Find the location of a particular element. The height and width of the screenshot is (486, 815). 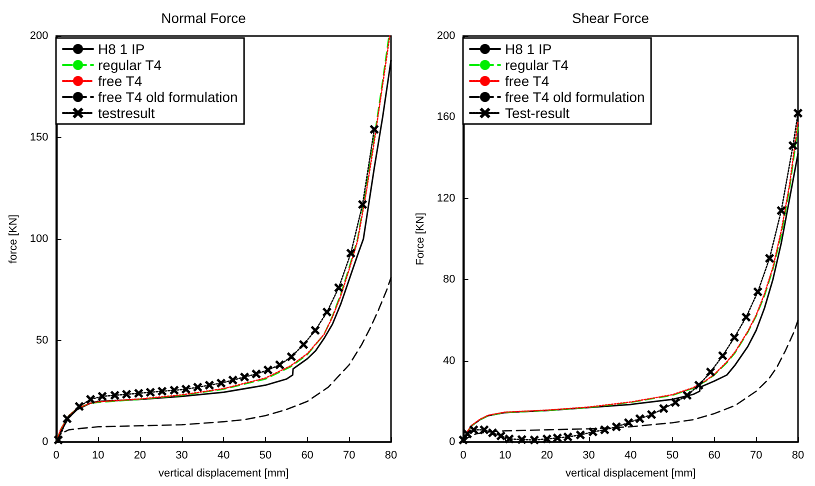

y-axis-title: Force [KN] is located at coordinates (420, 239).